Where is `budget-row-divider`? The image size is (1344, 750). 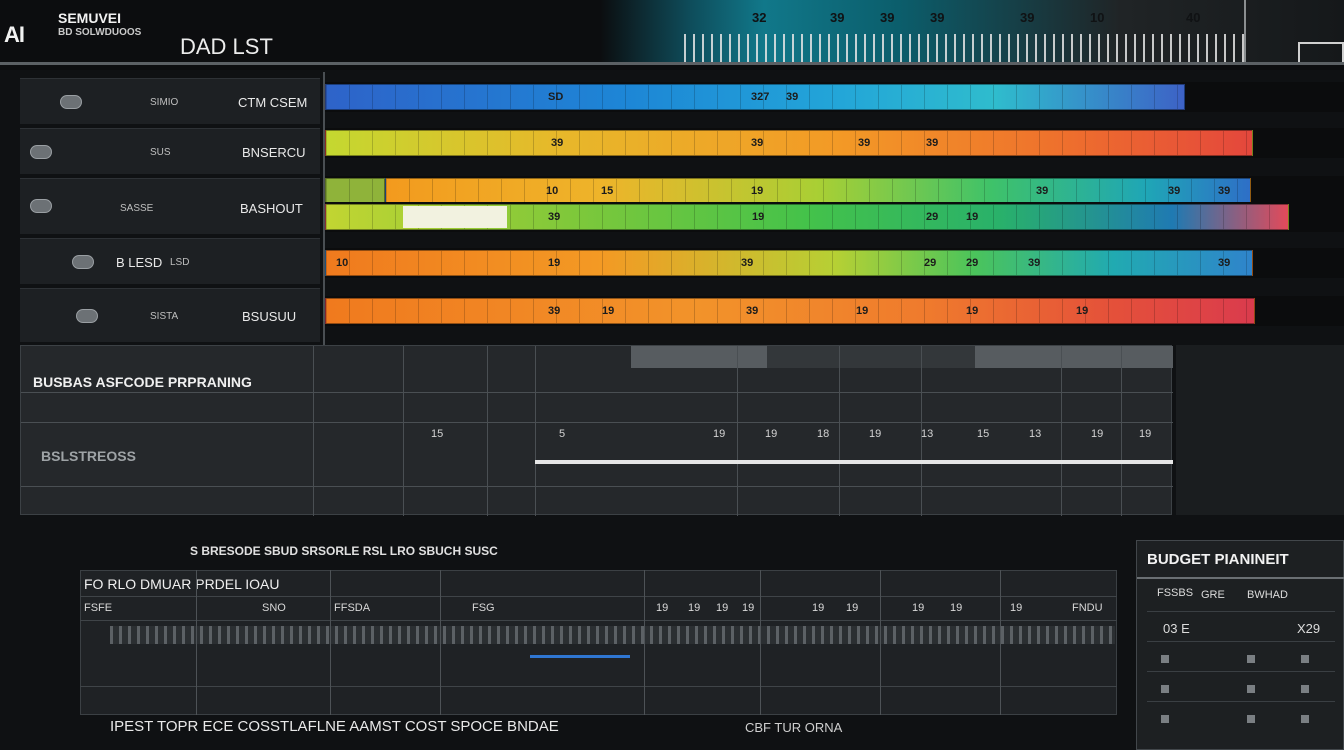 budget-row-divider is located at coordinates (1241, 671).